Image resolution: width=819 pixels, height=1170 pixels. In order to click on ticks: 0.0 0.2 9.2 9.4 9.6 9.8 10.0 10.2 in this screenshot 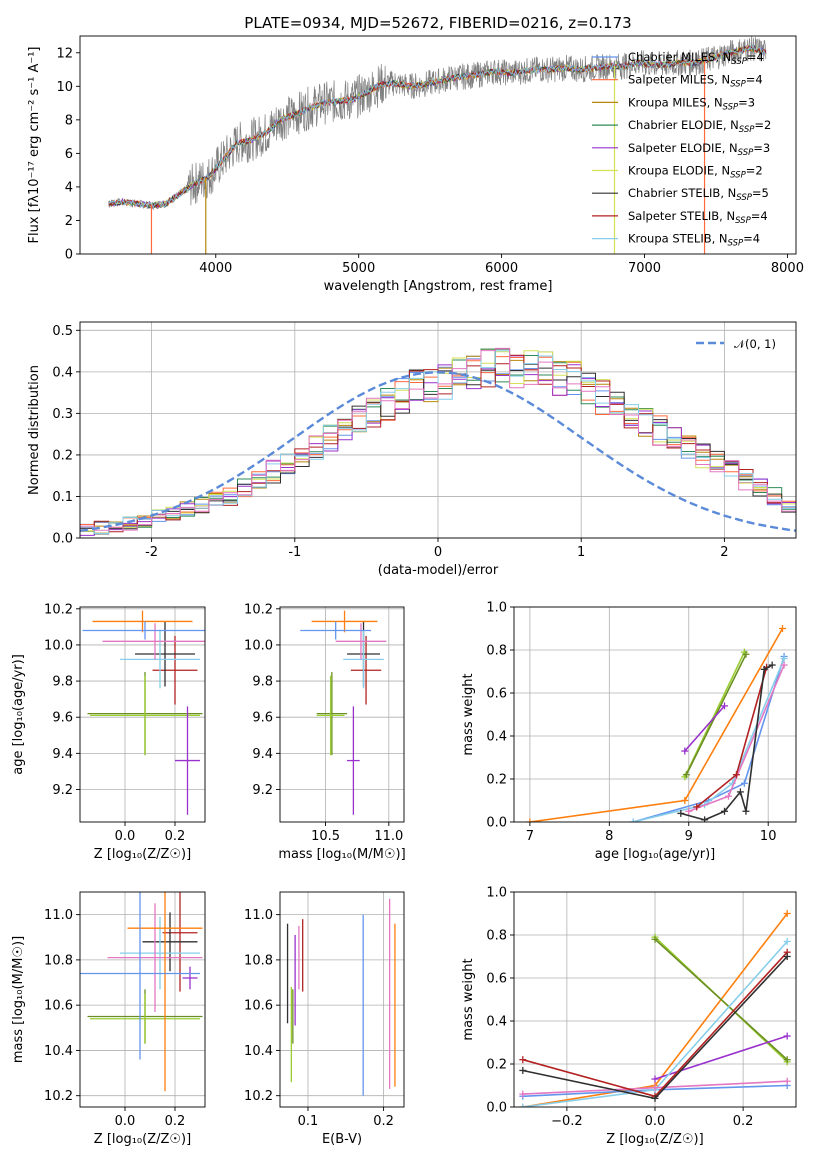, I will do `click(114, 723)`.